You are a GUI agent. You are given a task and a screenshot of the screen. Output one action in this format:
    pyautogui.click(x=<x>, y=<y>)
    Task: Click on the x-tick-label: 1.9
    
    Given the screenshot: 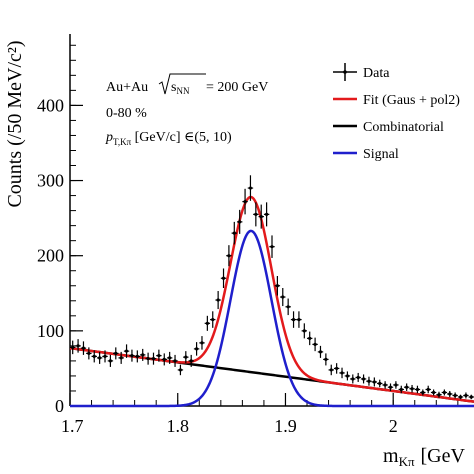 What is the action you would take?
    pyautogui.click(x=285, y=426)
    